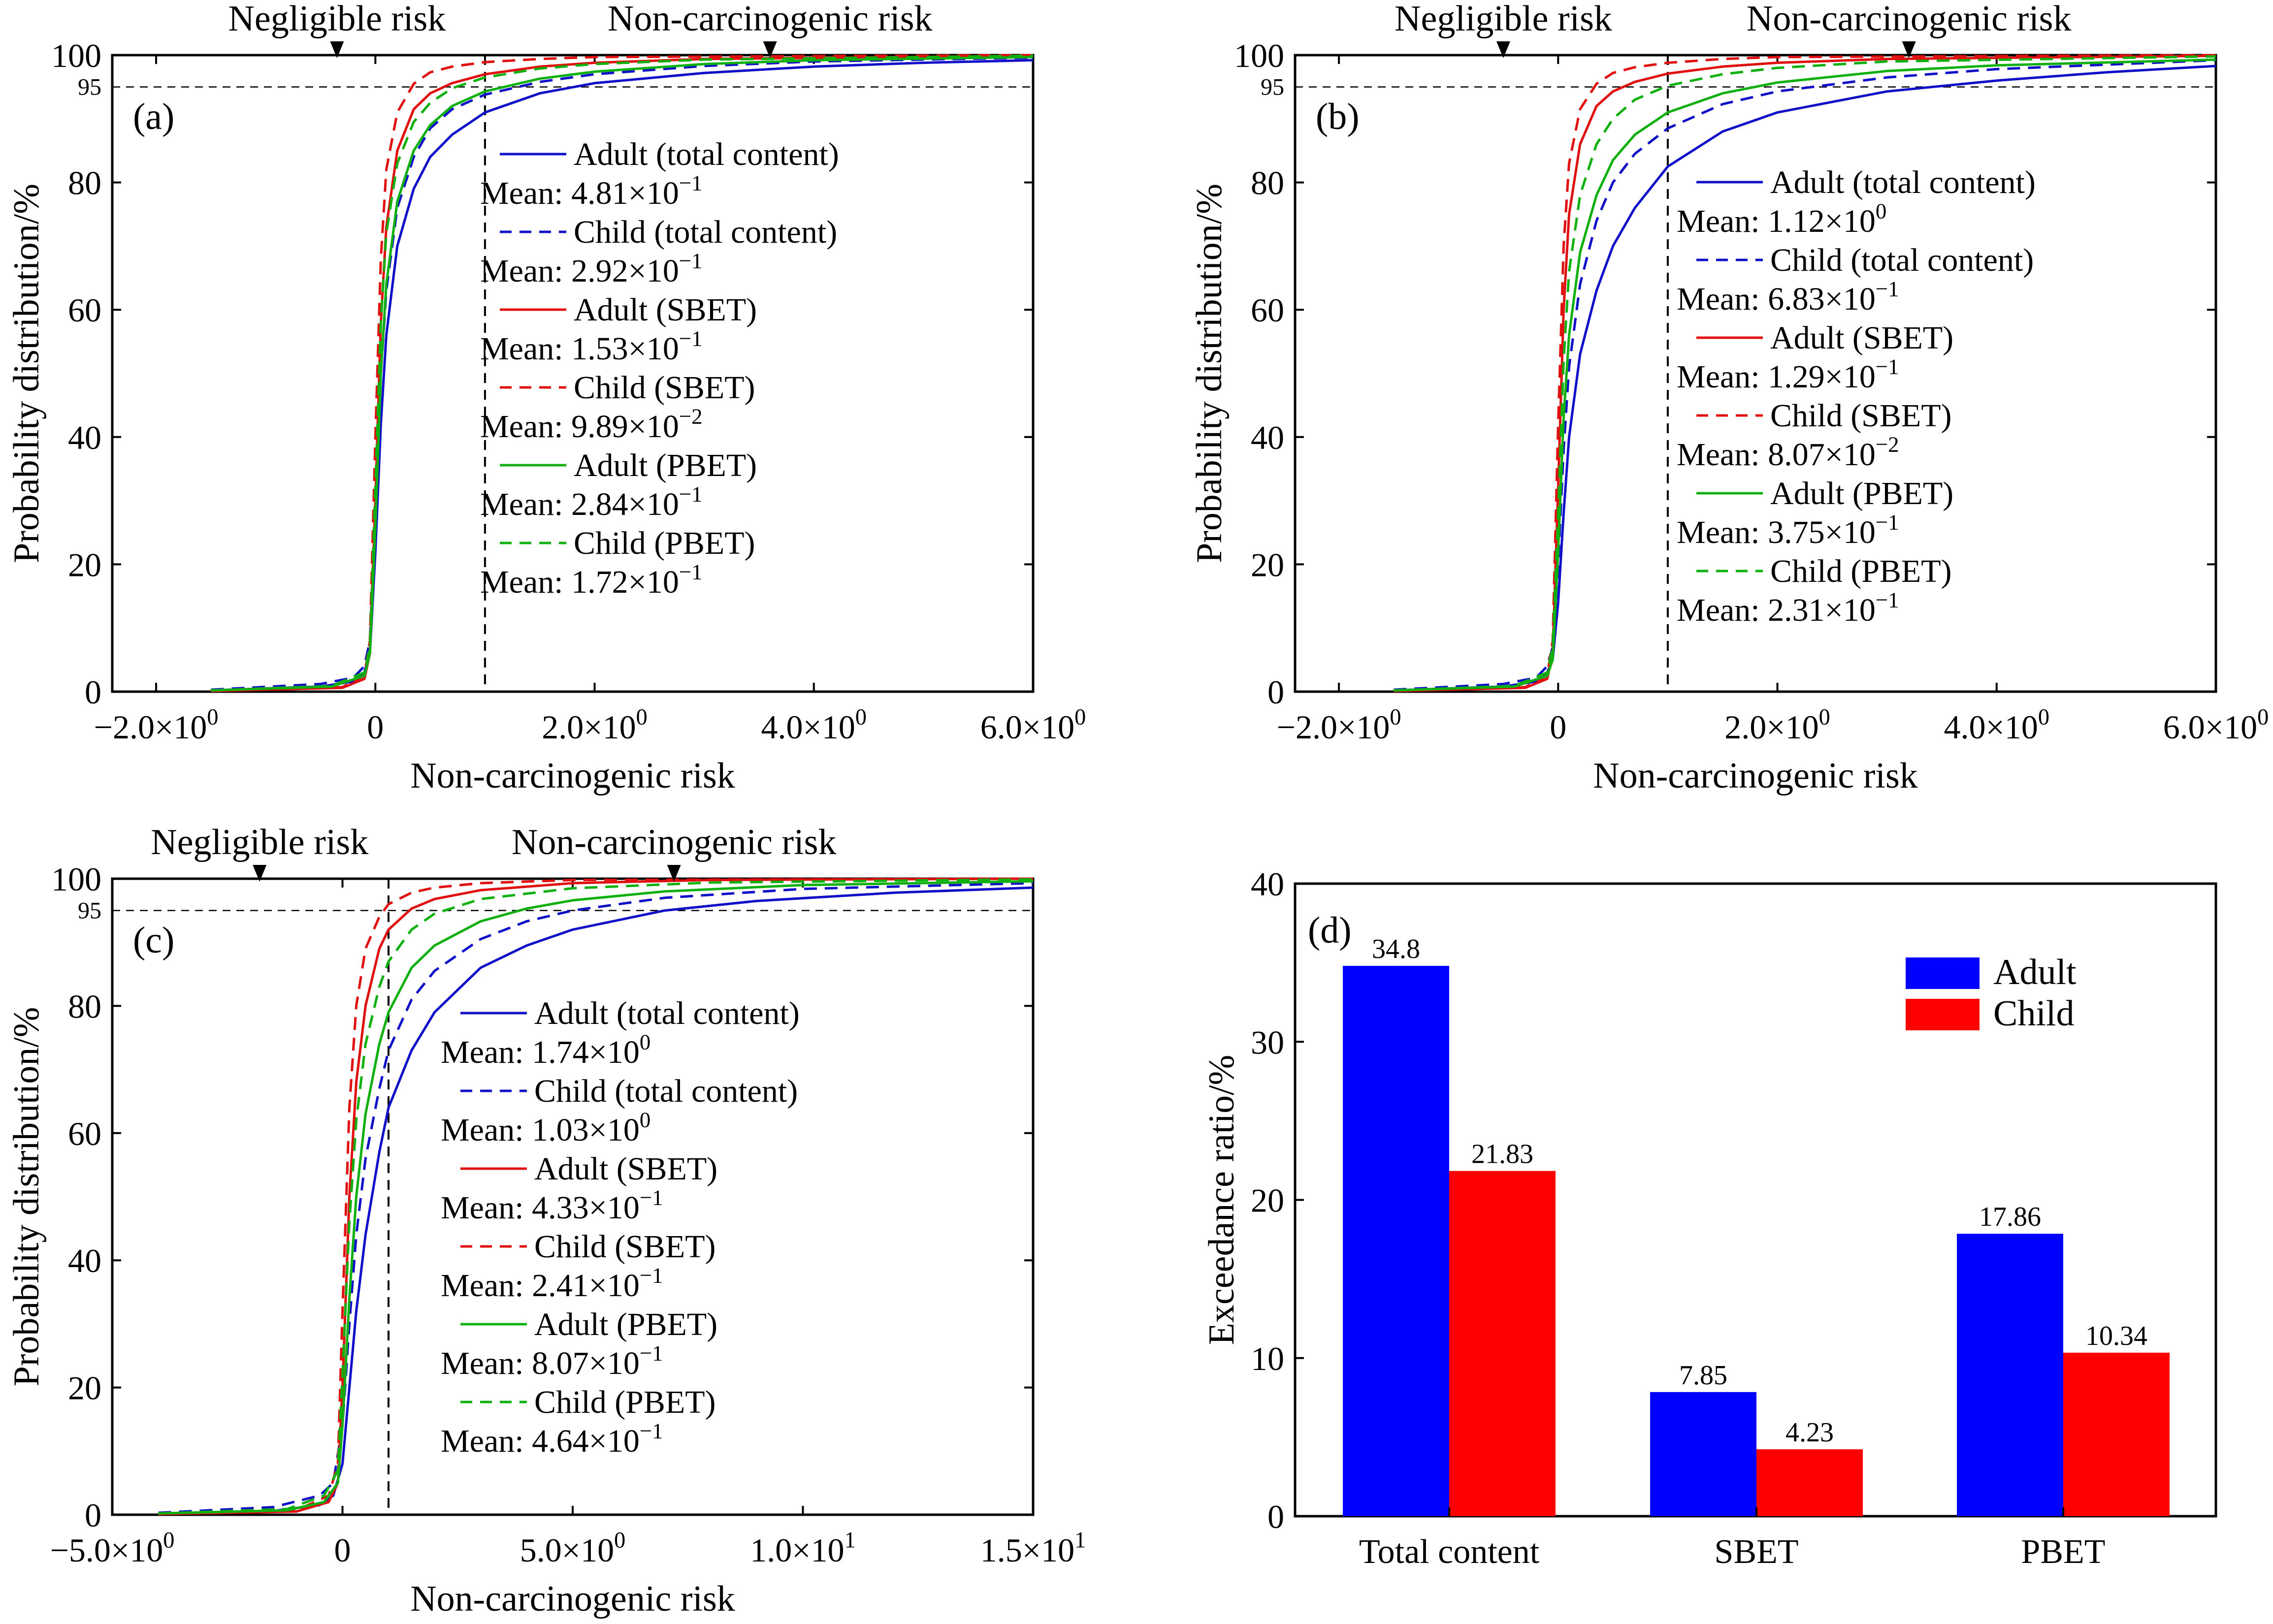  What do you see at coordinates (1221, 1200) in the screenshot?
I see `y-axis-label: Exceedance ratio/%` at bounding box center [1221, 1200].